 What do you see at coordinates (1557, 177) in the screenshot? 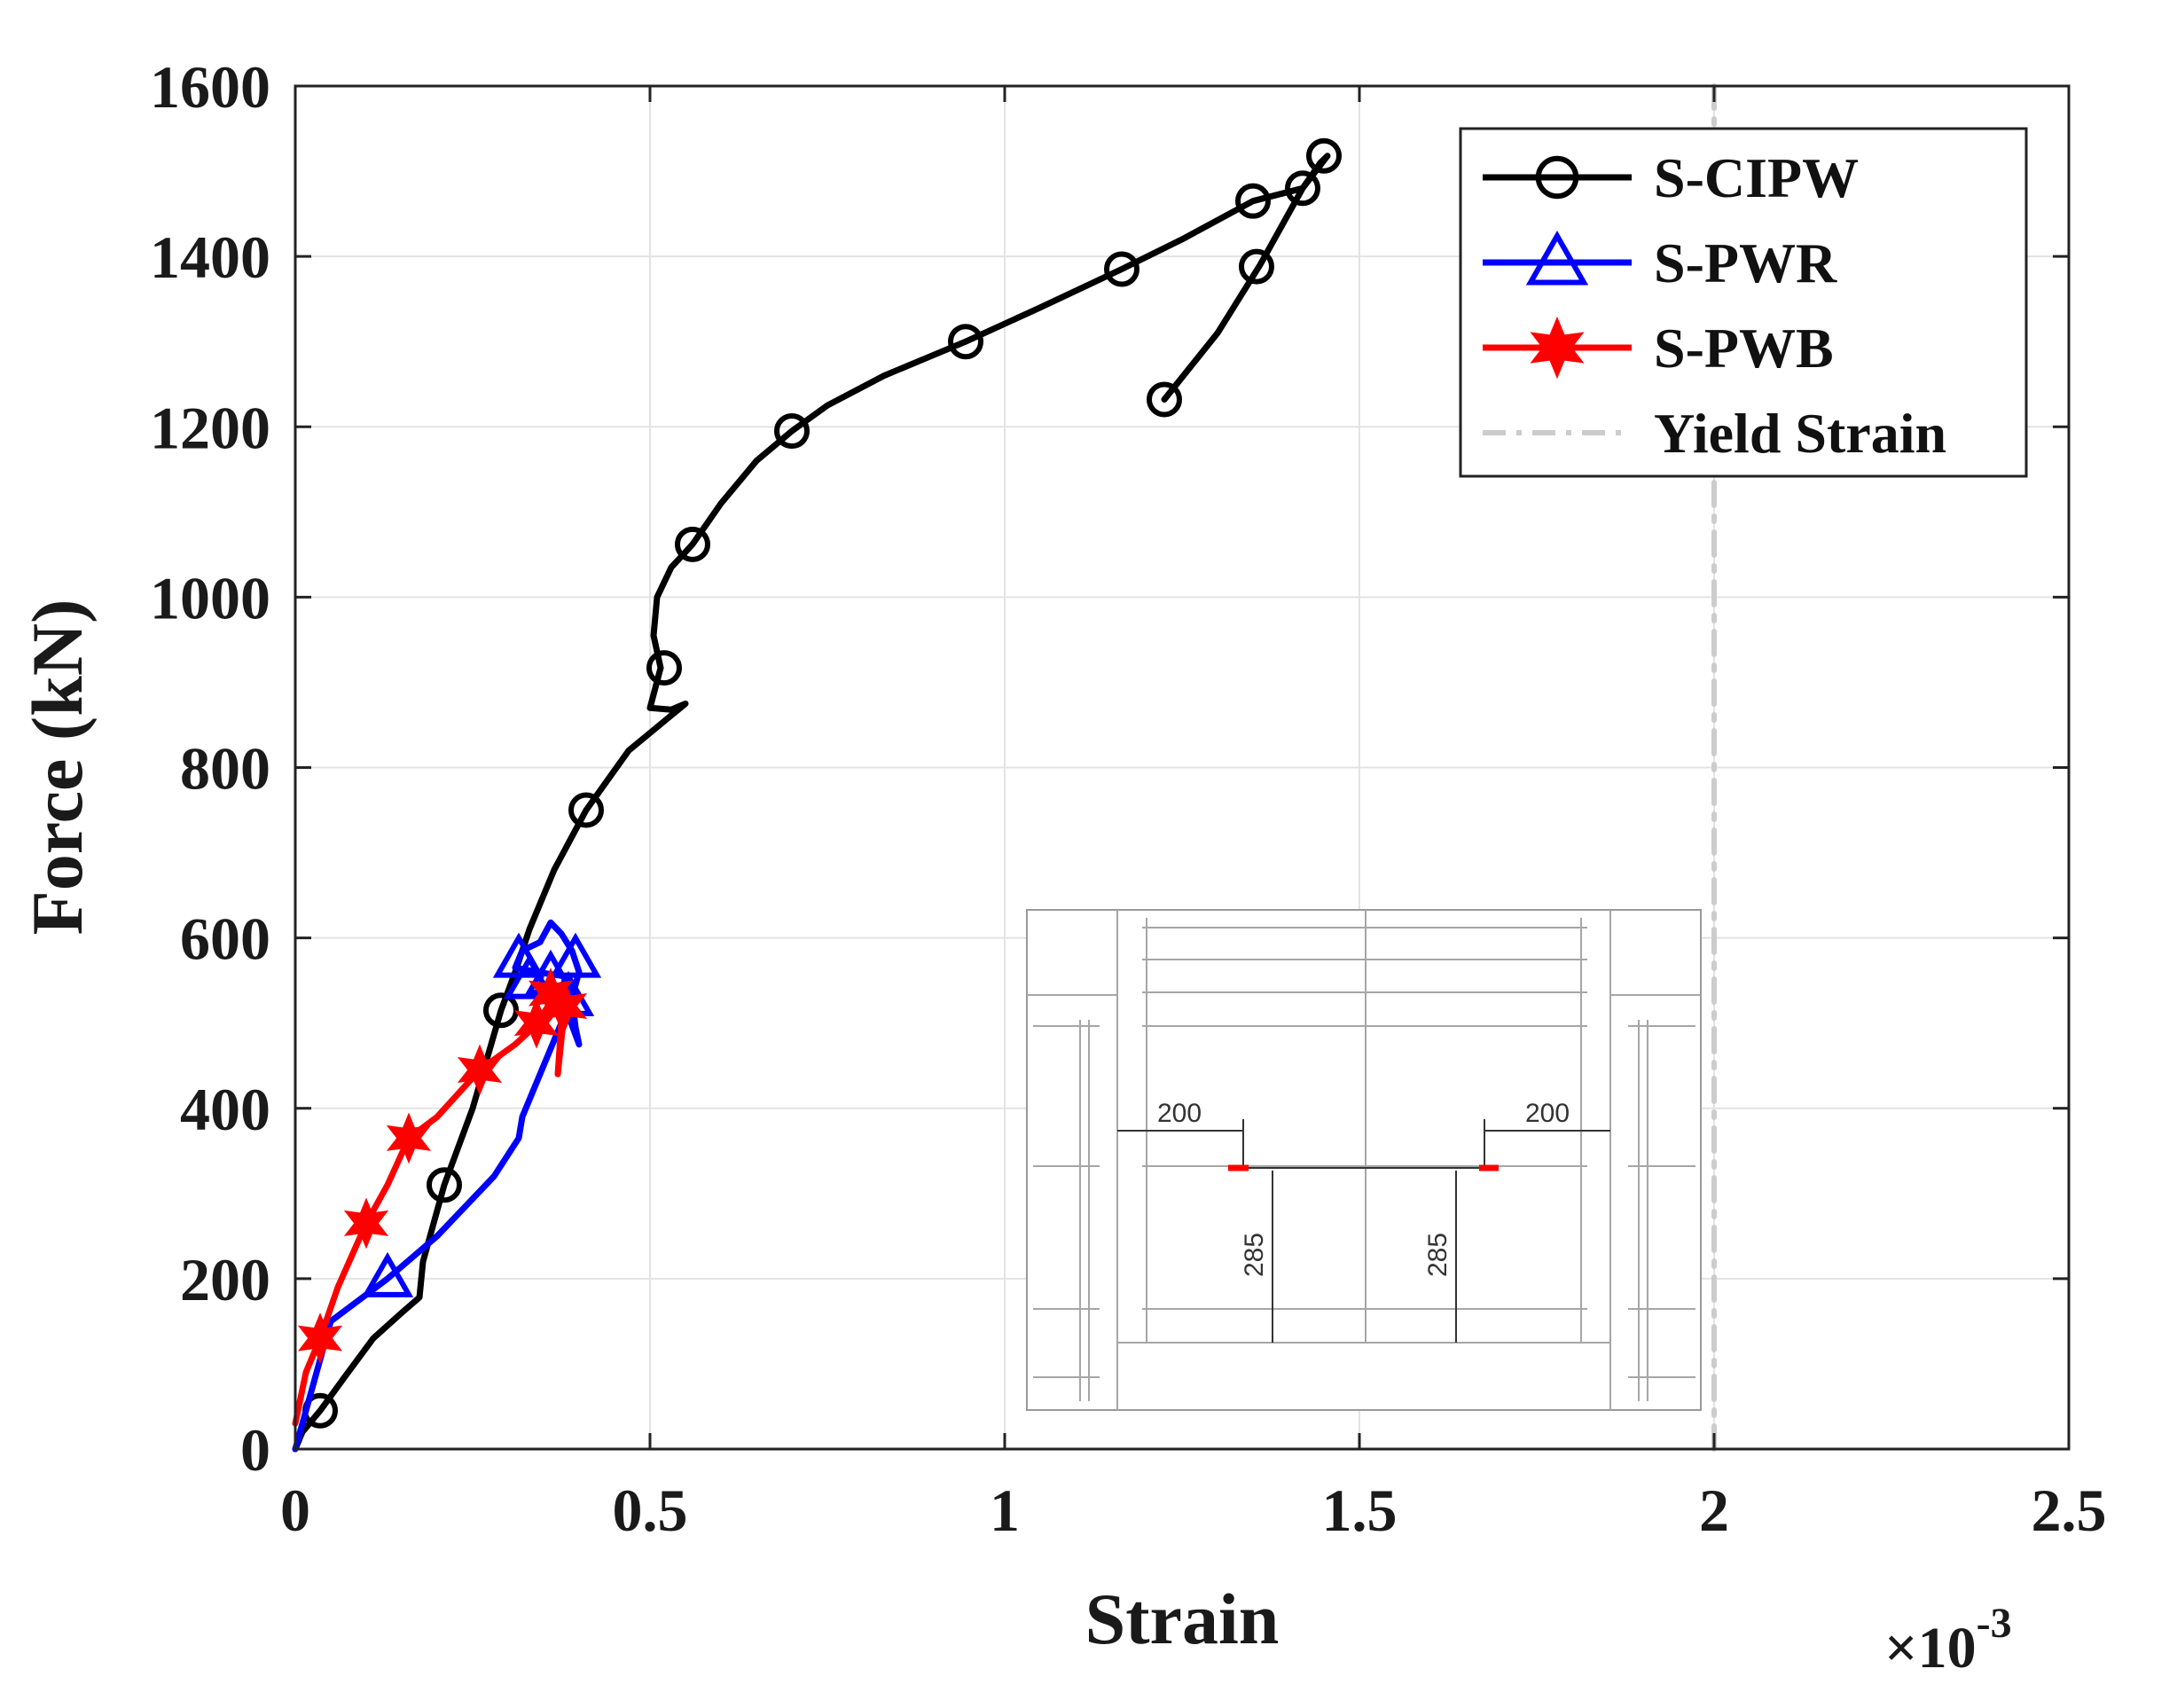
I see `legend-marker-s-cipw` at bounding box center [1557, 177].